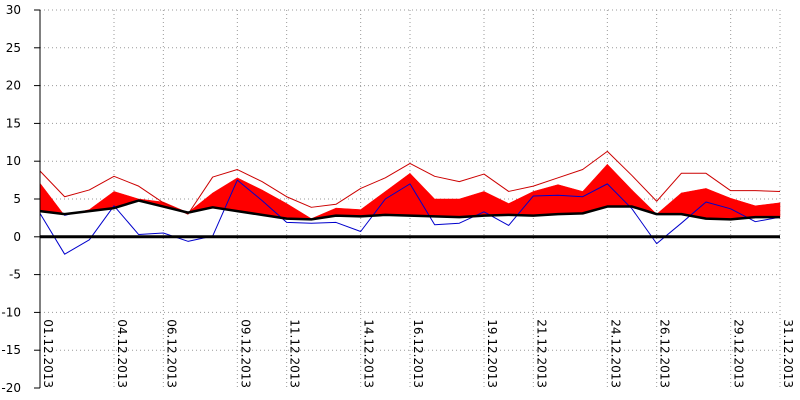  I want to click on x-tick-label: 29.12.2013, so click(739, 353).